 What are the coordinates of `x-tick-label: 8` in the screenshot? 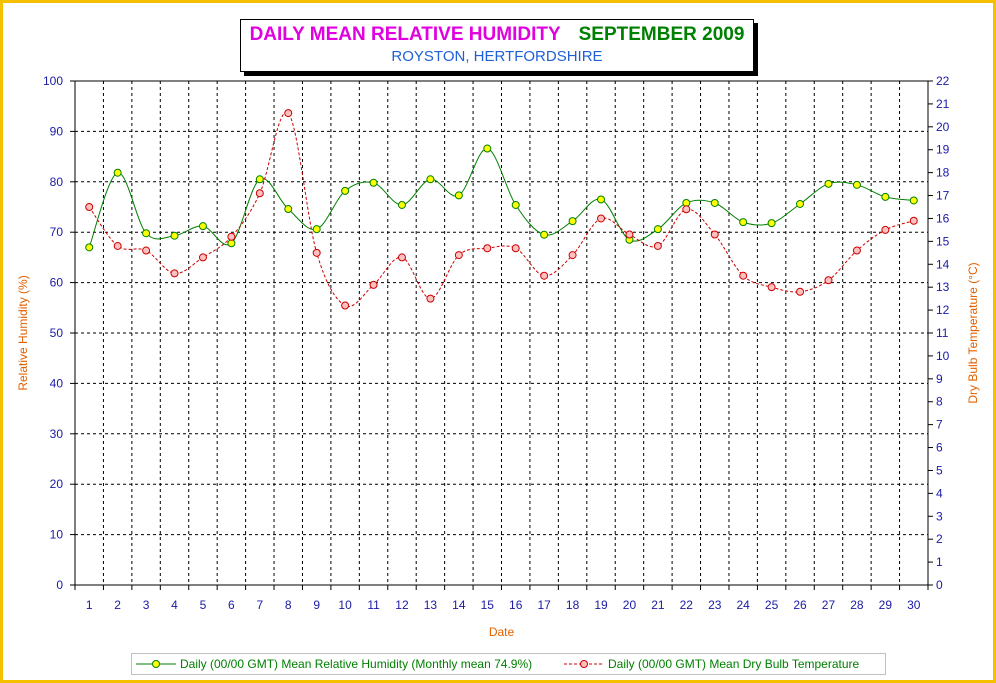 It's located at (288, 605).